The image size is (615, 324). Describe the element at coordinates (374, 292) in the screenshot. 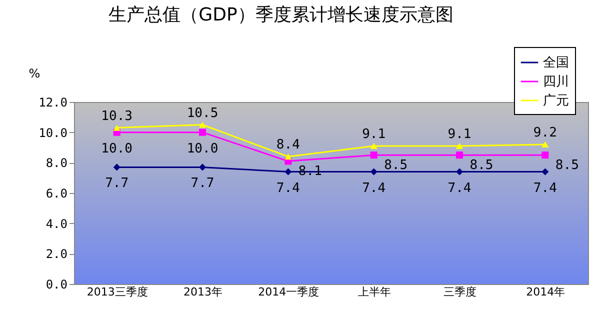

I see `x-tick-label: 上半年` at that location.